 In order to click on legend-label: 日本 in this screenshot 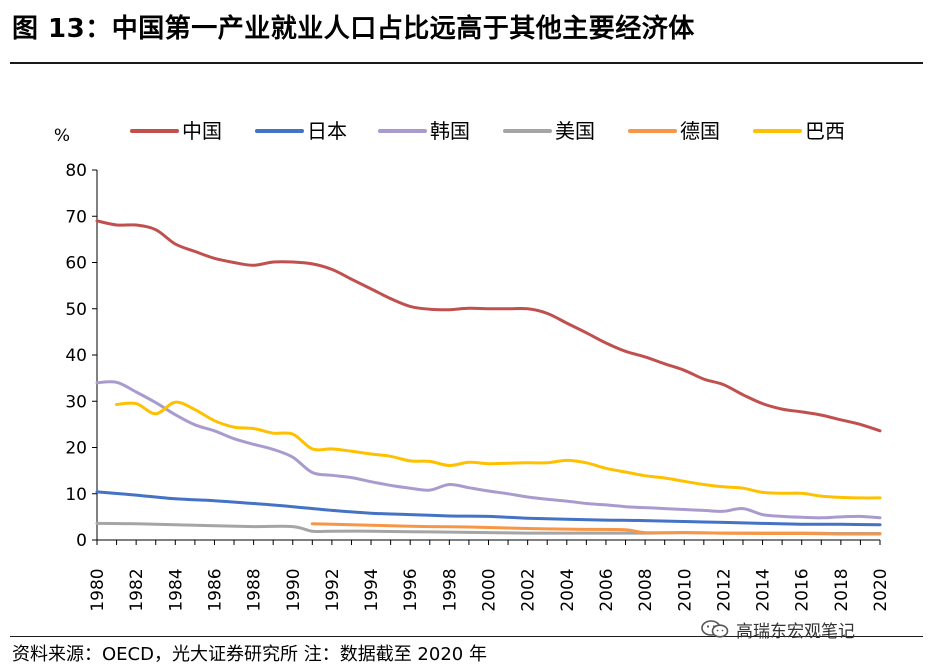, I will do `click(327, 131)`.